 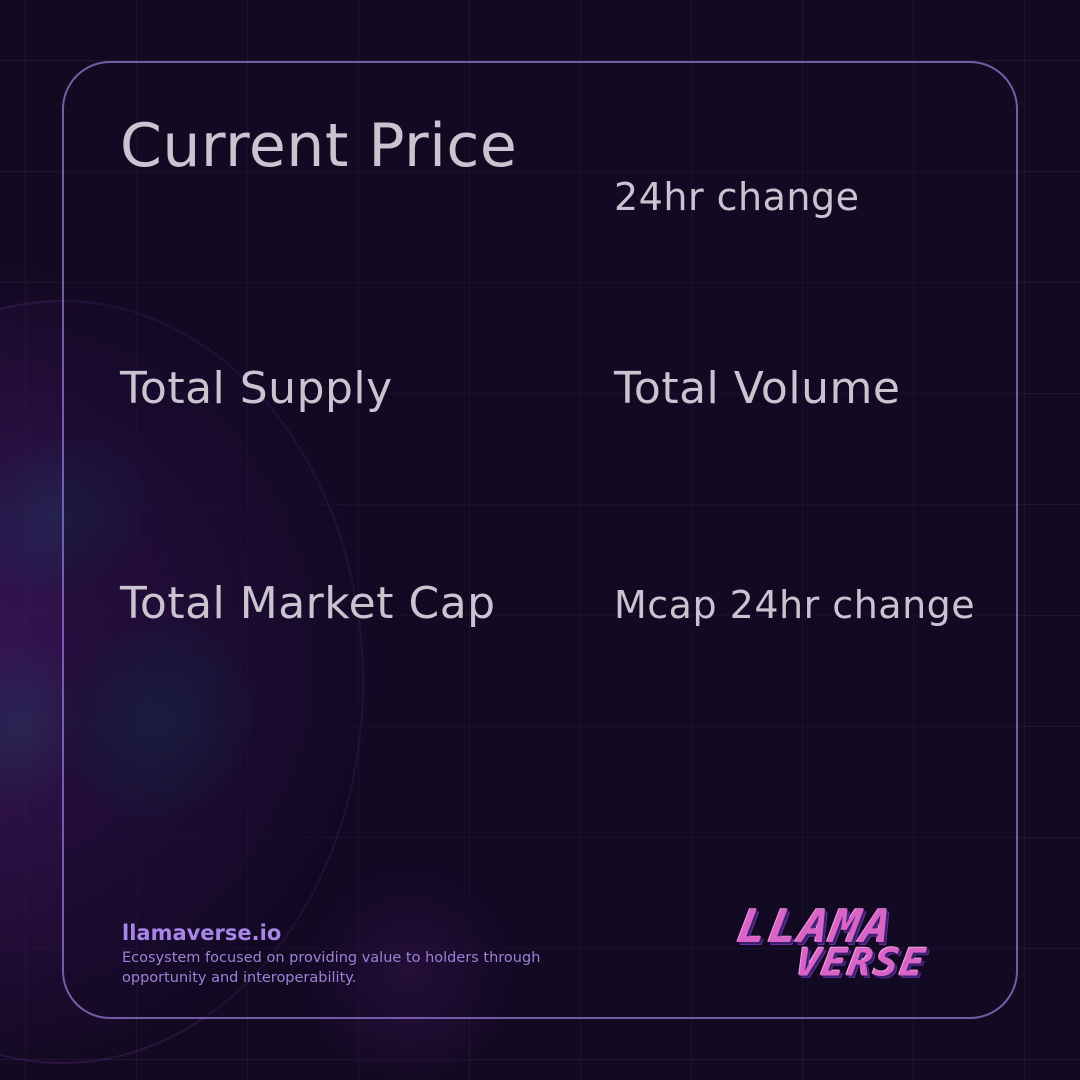 I want to click on background-petal, so click(x=410, y=970).